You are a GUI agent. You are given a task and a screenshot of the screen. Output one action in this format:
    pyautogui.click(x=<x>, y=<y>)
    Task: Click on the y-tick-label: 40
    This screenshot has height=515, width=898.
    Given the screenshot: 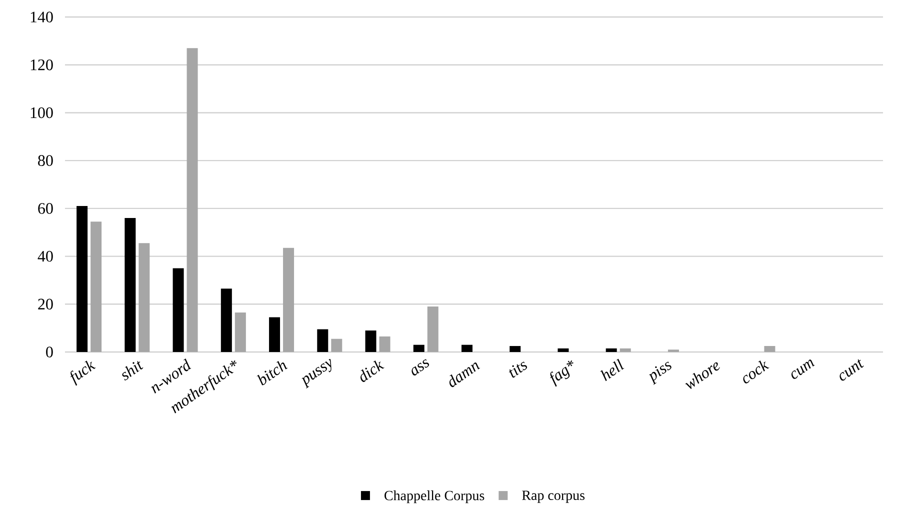 What is the action you would take?
    pyautogui.click(x=45, y=256)
    